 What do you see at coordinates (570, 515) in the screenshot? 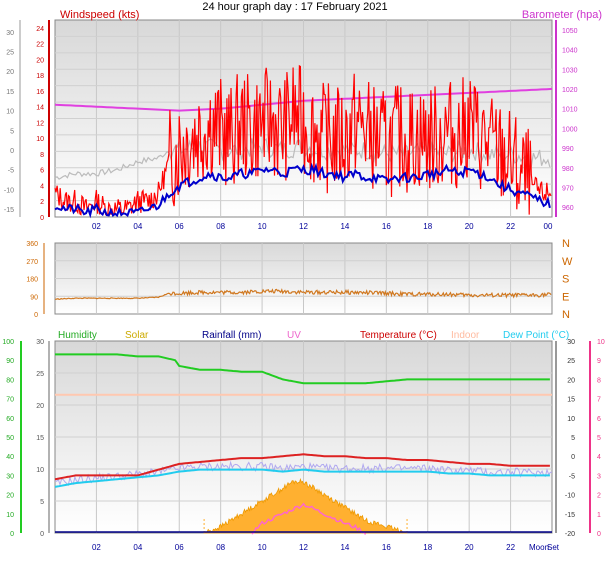
I see `temperature-tick-label: -15` at bounding box center [570, 515].